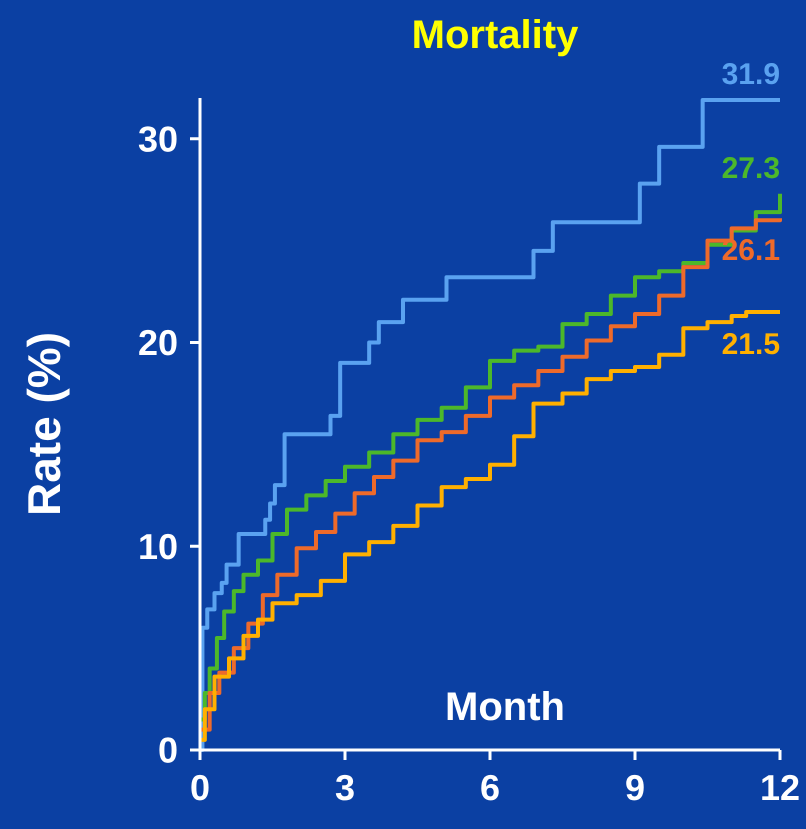 This screenshot has height=829, width=806. I want to click on y-tick-label: 20, so click(158, 343).